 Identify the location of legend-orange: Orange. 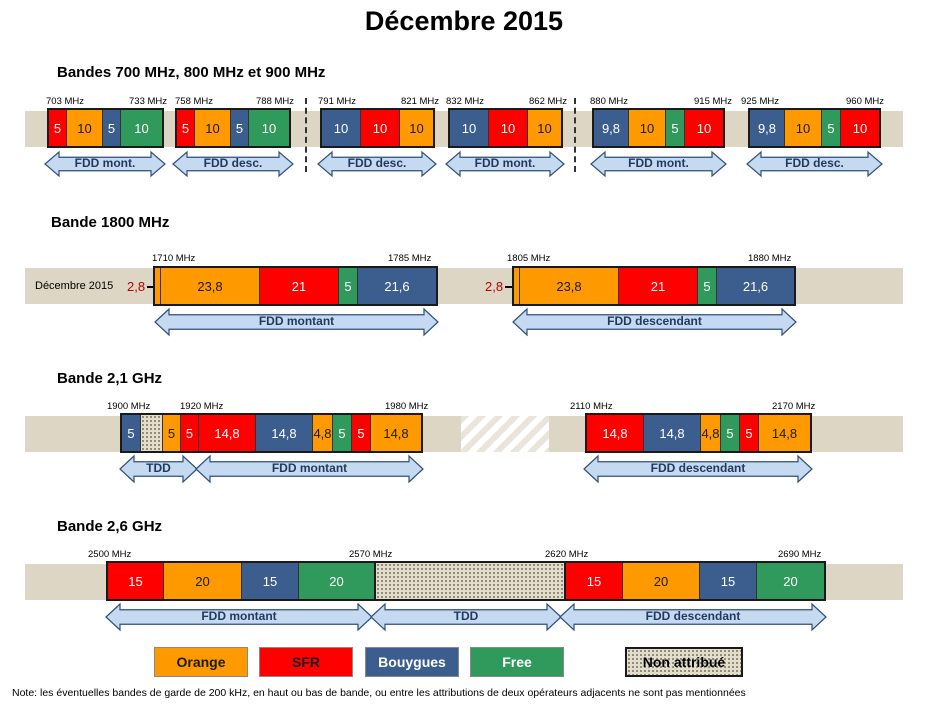
(201, 662).